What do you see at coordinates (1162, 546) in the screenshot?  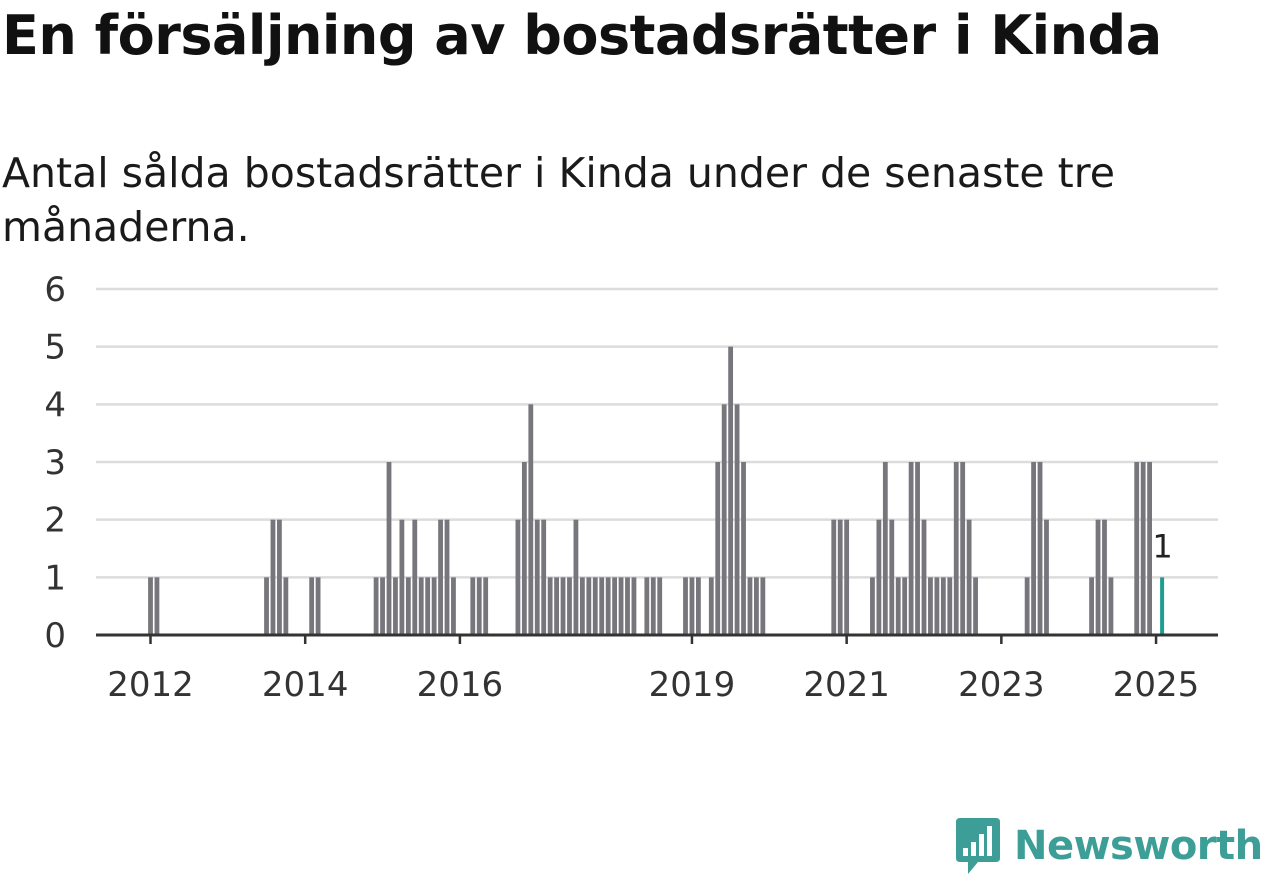 I see `data-labels: 1` at bounding box center [1162, 546].